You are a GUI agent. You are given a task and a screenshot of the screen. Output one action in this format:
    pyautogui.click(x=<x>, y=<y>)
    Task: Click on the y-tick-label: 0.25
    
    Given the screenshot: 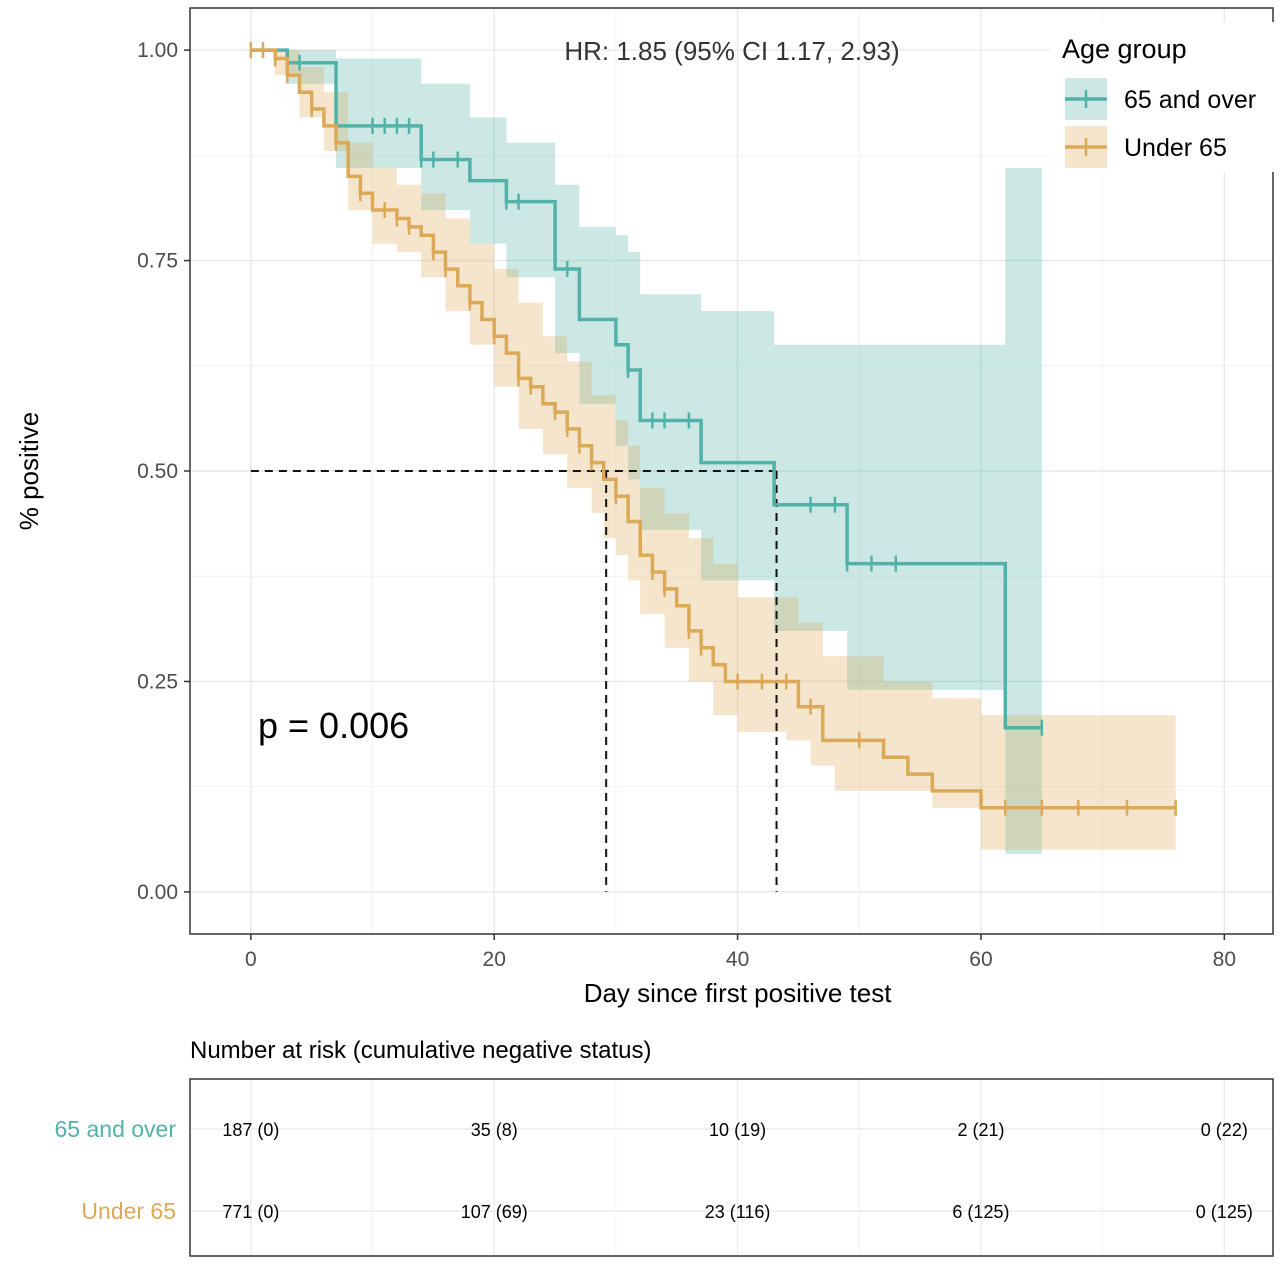 What is the action you would take?
    pyautogui.click(x=157, y=681)
    